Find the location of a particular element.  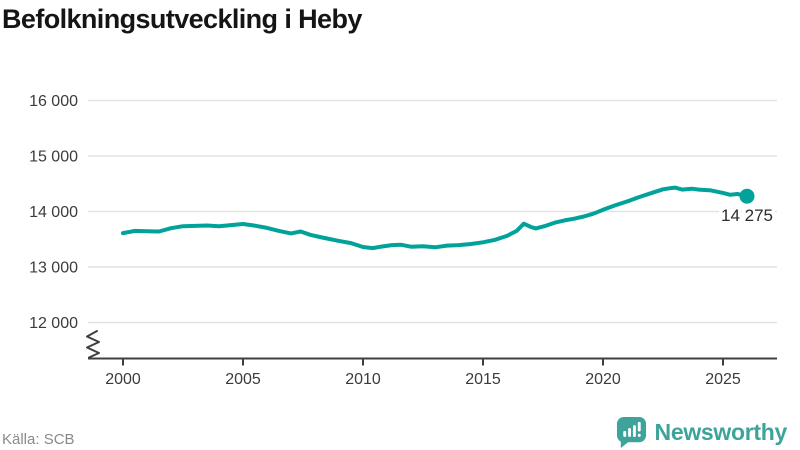

series-end-value-label: 14 275 is located at coordinates (747, 215).